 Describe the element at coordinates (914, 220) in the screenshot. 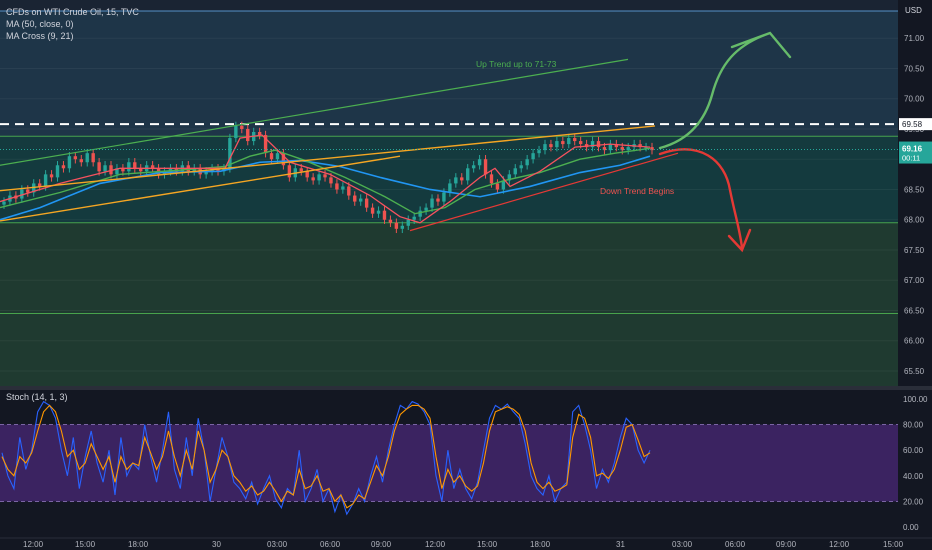

I see `price-tick-label: 68.00` at that location.